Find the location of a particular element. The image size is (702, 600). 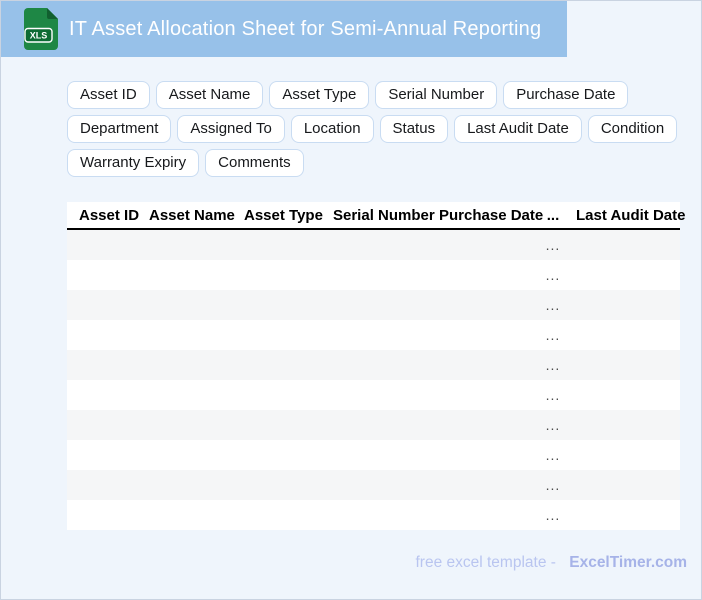

field-chip-assigned-to: Assigned To is located at coordinates (231, 129).